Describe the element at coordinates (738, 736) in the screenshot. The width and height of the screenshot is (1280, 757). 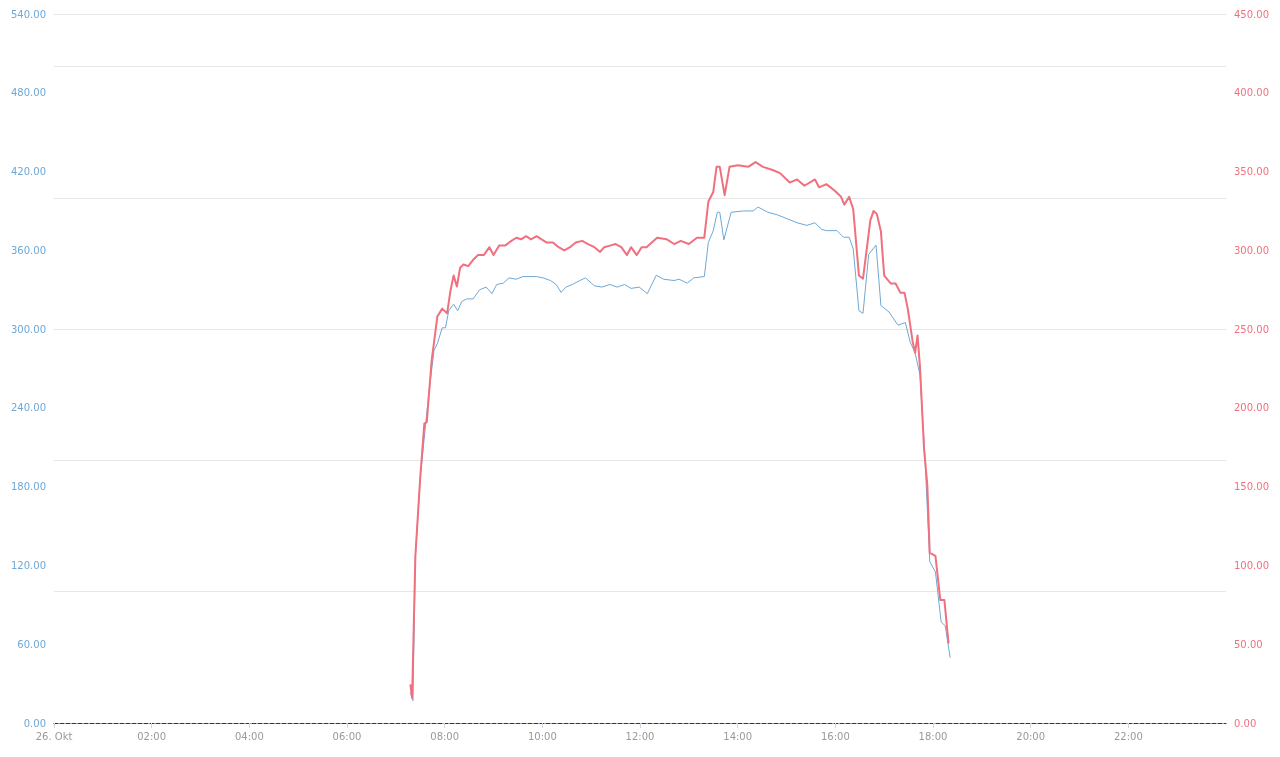
I see `x-tick-label: 14:00` at that location.